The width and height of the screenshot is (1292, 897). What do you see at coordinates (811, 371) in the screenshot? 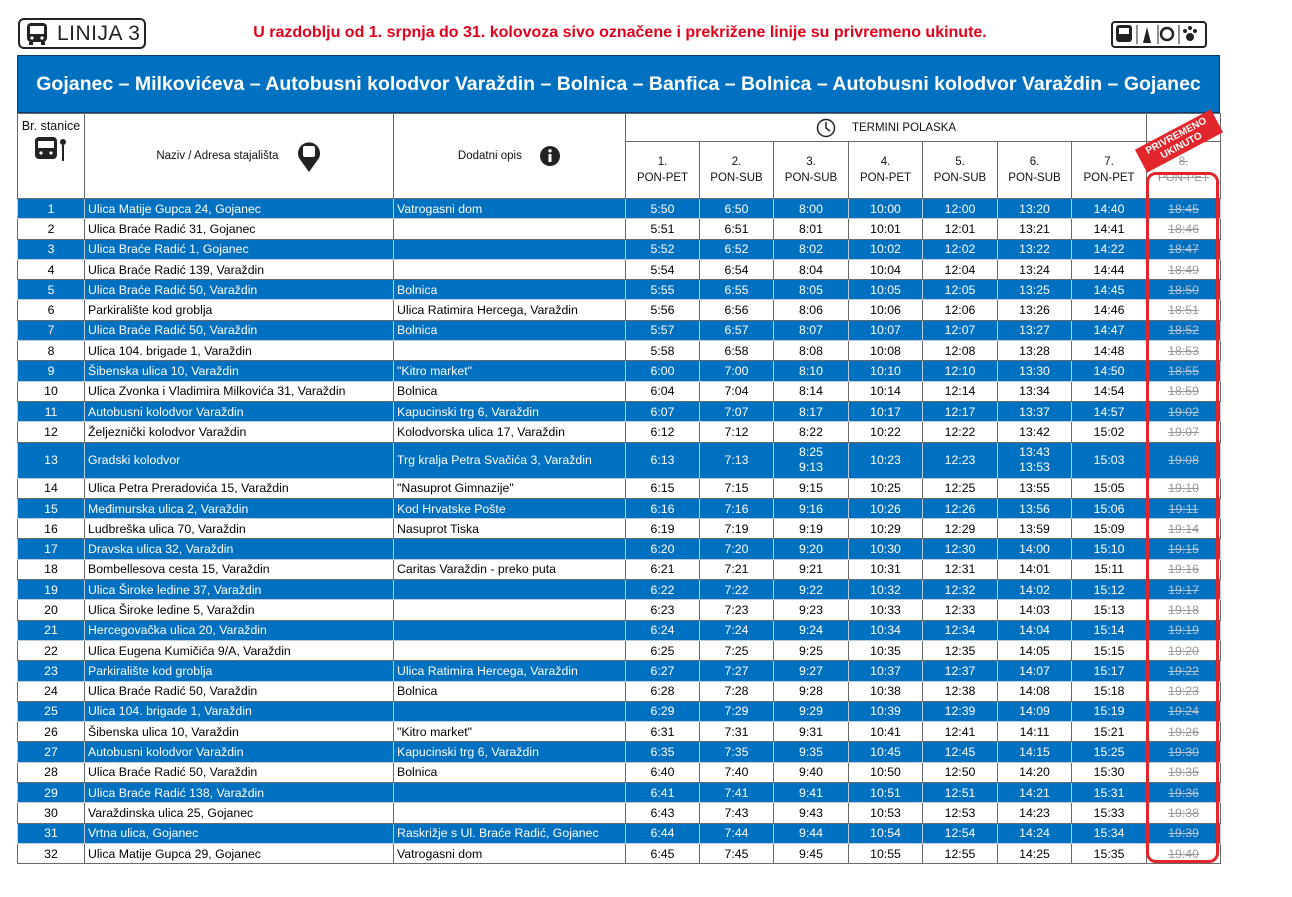
I see `departure-time: 8:10` at bounding box center [811, 371].